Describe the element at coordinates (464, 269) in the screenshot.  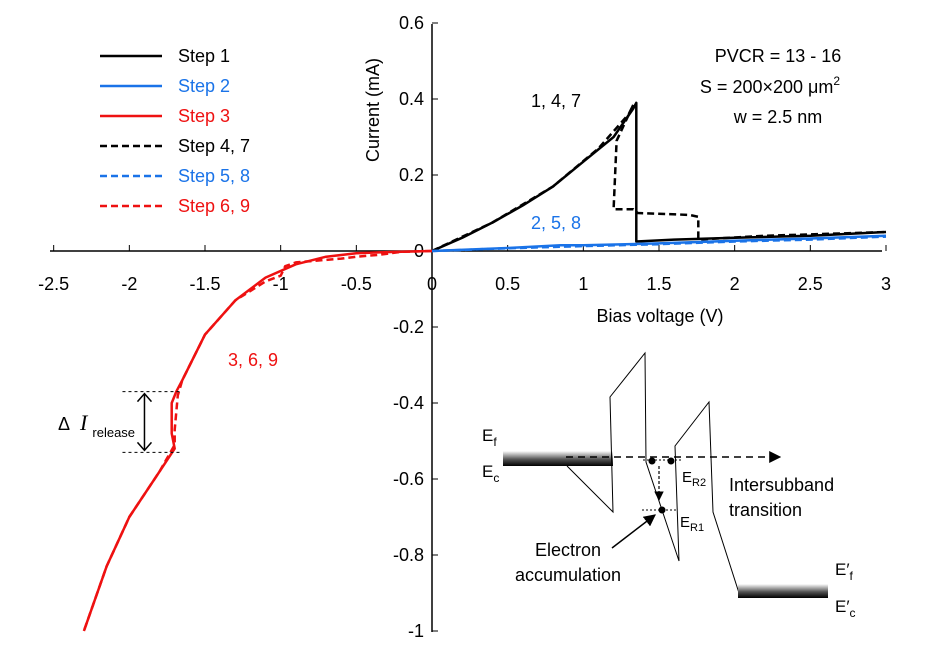
I see `x-ticks: -2.5 -2 -1.5 -1 -0.5 0 0.5 1 1.5 2 2.5 3` at that location.